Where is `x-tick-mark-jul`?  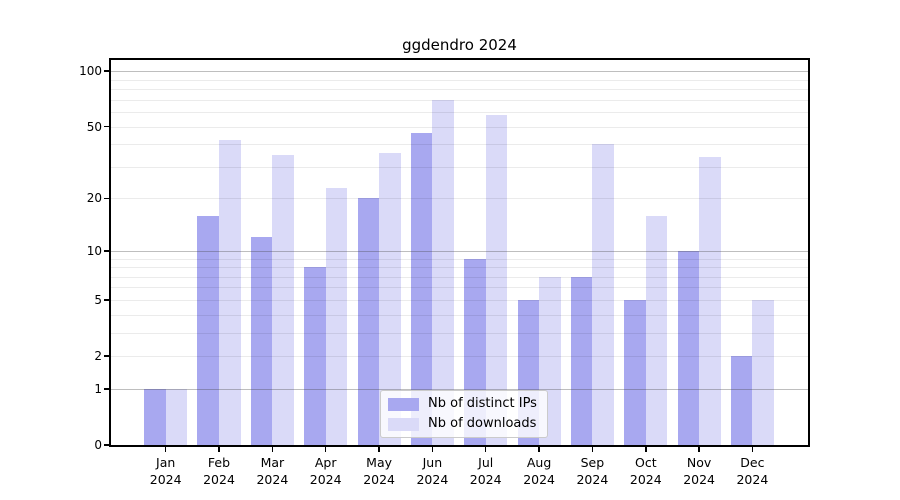 x-tick-mark-jul is located at coordinates (485, 449).